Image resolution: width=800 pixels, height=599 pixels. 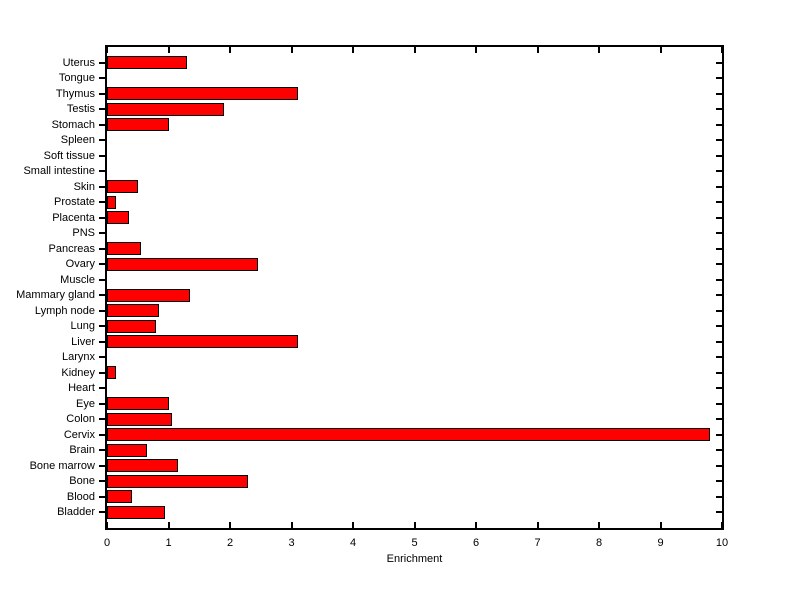 What do you see at coordinates (142, 466) in the screenshot?
I see `bar-bone-marrow` at bounding box center [142, 466].